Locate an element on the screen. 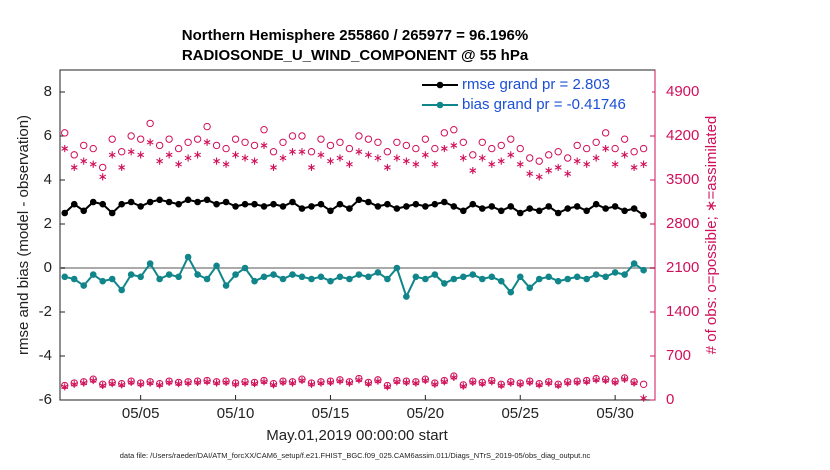 The width and height of the screenshot is (830, 470). x-tick-label: 05/05 is located at coordinates (141, 413).